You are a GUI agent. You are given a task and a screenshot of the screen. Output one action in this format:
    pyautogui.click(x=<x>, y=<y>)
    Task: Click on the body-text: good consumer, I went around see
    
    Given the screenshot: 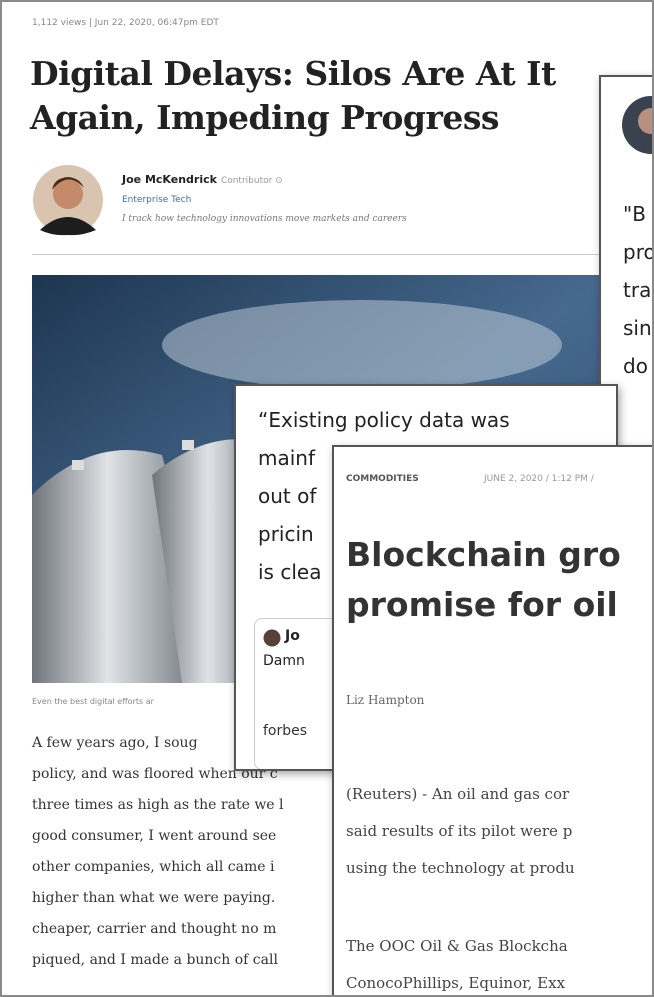 What is the action you would take?
    pyautogui.click(x=154, y=836)
    